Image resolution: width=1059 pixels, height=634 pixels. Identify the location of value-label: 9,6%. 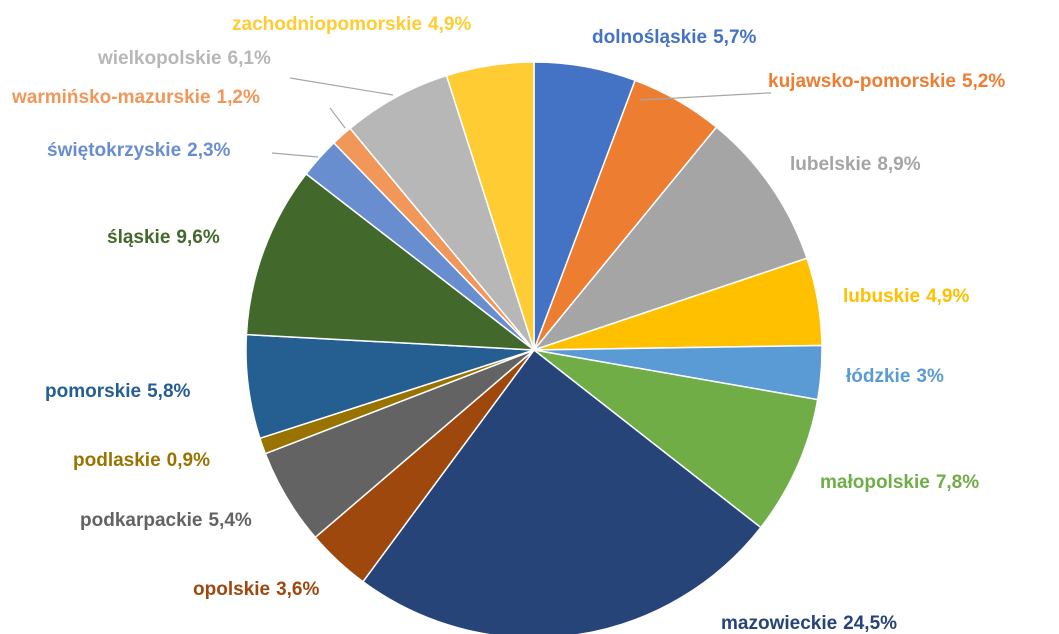
(197, 237).